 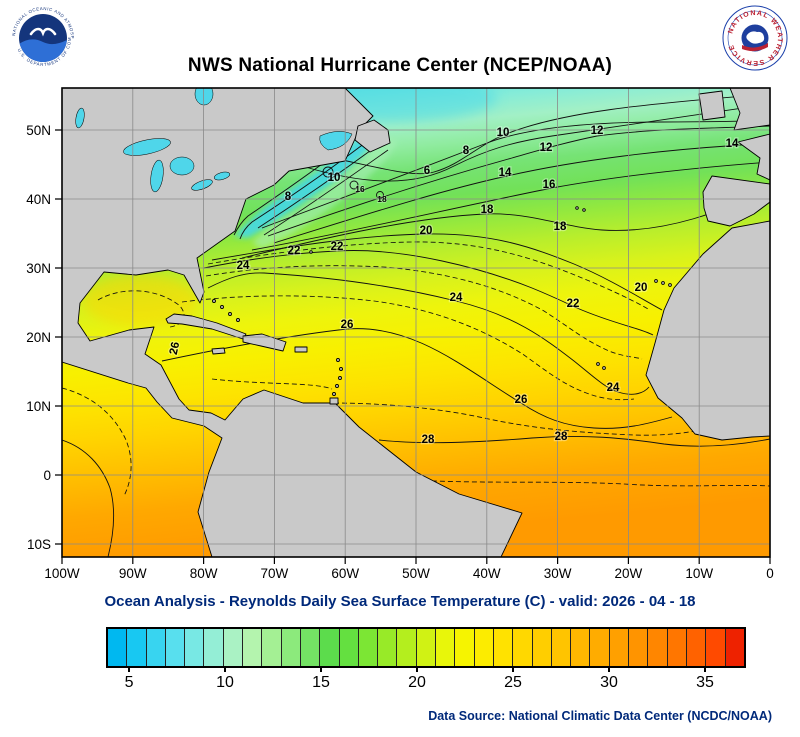 What do you see at coordinates (275, 573) in the screenshot?
I see `lon-tick-label: 70W` at bounding box center [275, 573].